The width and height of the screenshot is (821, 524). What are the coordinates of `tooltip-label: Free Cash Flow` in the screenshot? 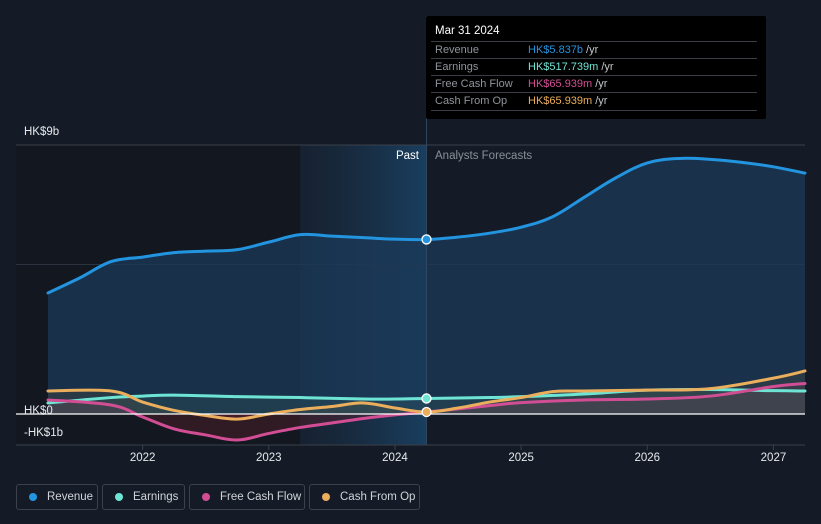 It's located at (474, 84).